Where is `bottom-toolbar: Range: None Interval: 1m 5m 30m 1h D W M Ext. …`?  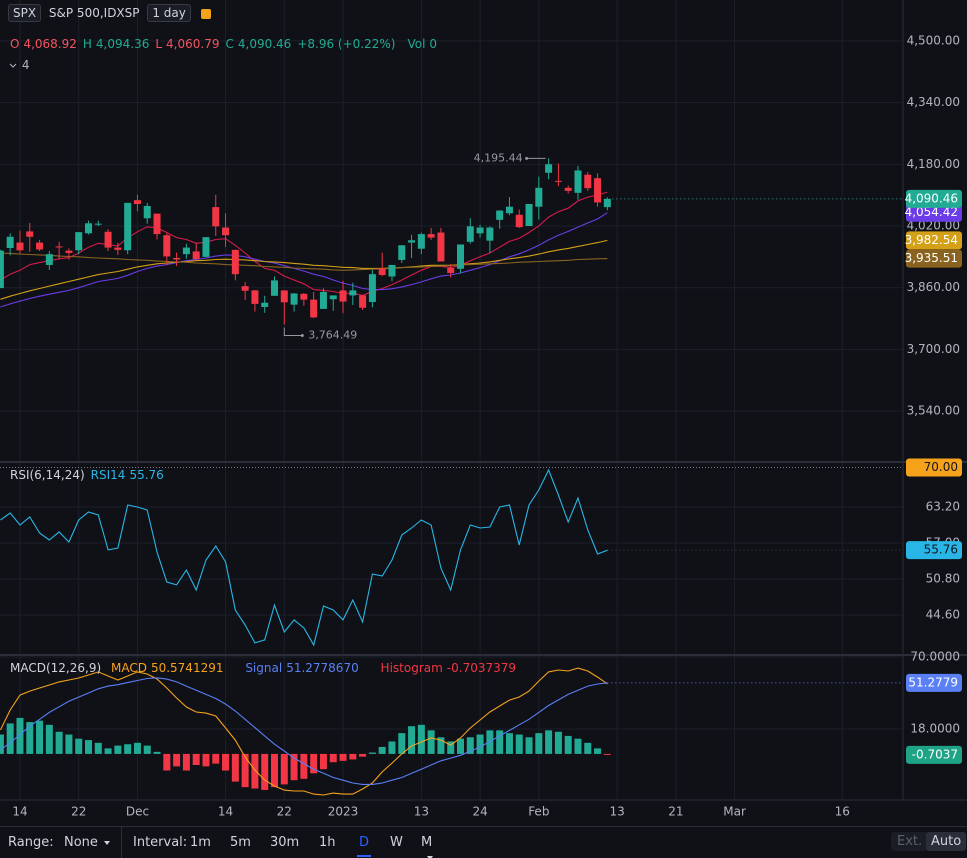
bottom-toolbar: Range: None Interval: 1m 5m 30m 1h D W M Ext. … is located at coordinates (483, 842).